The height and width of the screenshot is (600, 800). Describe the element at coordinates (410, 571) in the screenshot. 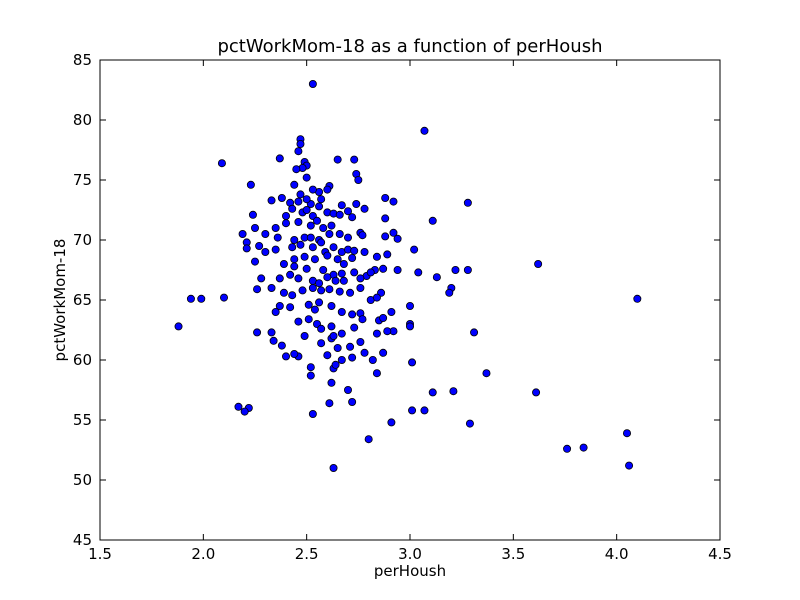

I see `x-axis-label: perHoush` at that location.